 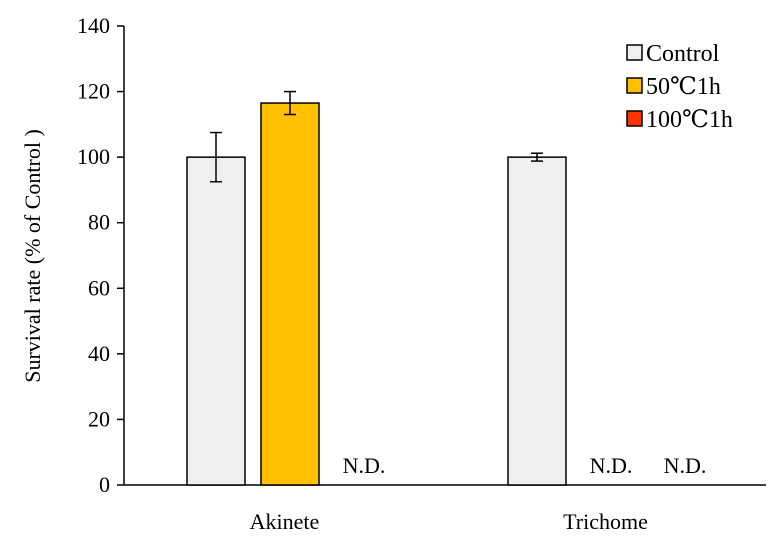 I want to click on legend-label-series-1: 50℃1h, so click(x=683, y=87).